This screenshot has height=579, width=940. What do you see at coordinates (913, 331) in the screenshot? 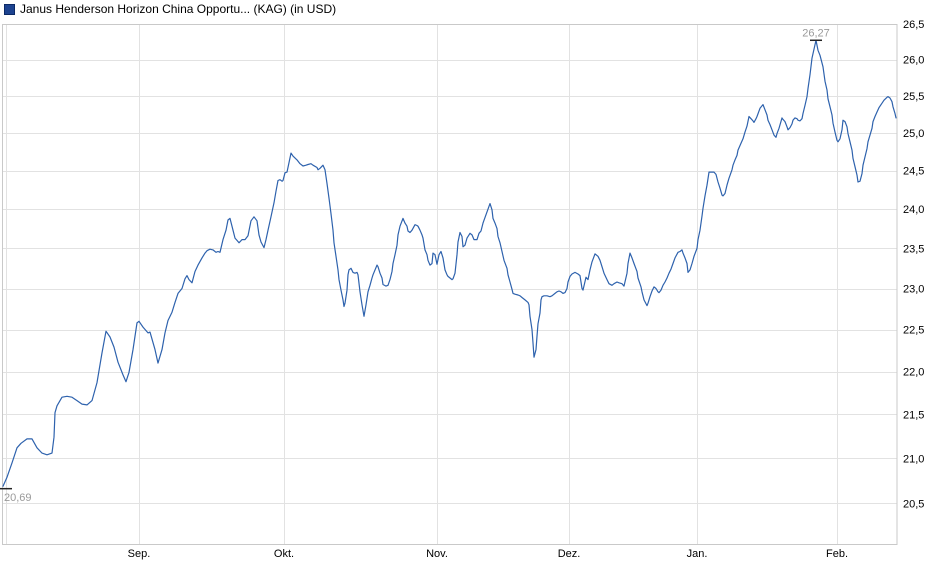
I see `y-tick-label: 22,5` at bounding box center [913, 331].